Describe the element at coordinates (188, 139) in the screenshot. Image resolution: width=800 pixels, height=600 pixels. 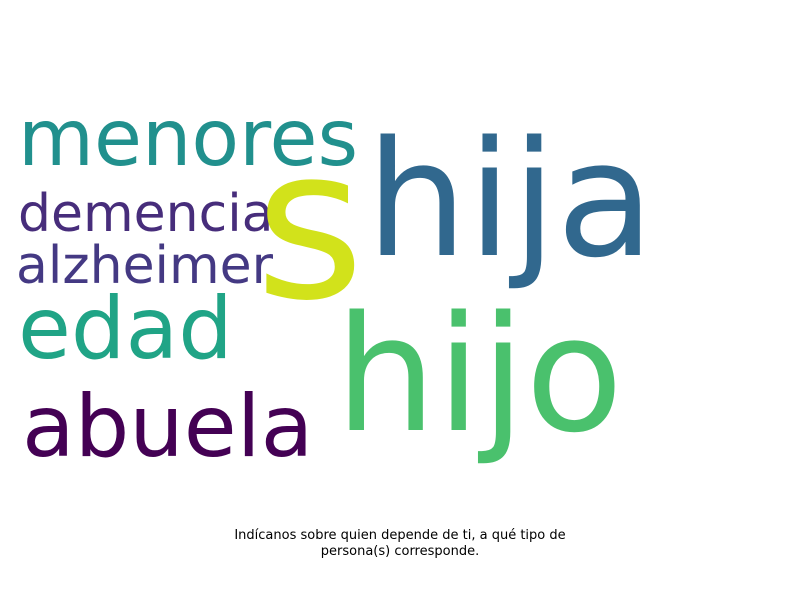
I see `word-menores: menores` at that location.